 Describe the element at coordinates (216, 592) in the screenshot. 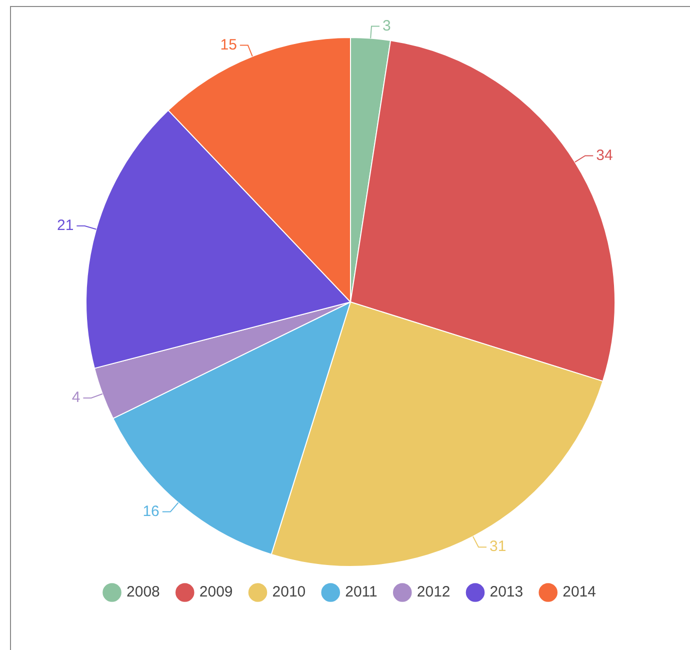

I see `legend-label: 2009` at that location.